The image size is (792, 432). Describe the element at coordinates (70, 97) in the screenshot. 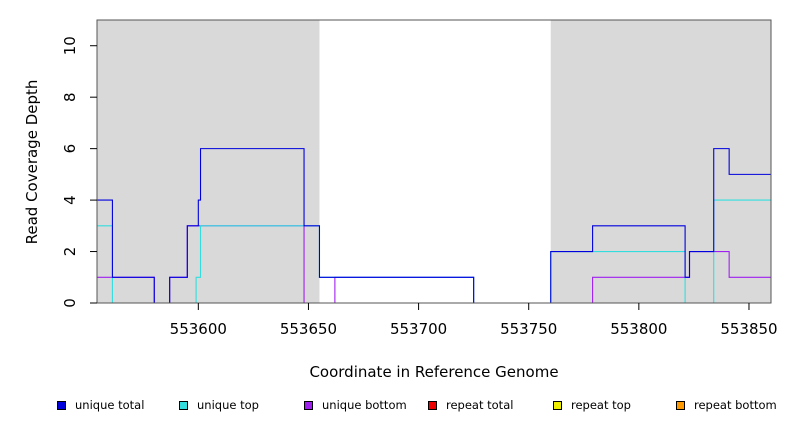

I see `y-tick-label: 8` at that location.